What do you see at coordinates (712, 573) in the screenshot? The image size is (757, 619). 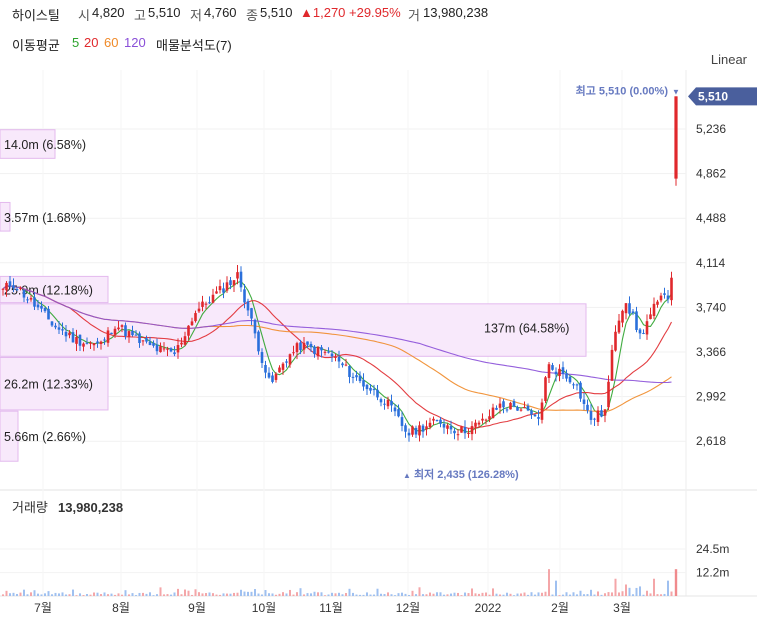 I see `volume-tick-label: 12.2m` at bounding box center [712, 573].